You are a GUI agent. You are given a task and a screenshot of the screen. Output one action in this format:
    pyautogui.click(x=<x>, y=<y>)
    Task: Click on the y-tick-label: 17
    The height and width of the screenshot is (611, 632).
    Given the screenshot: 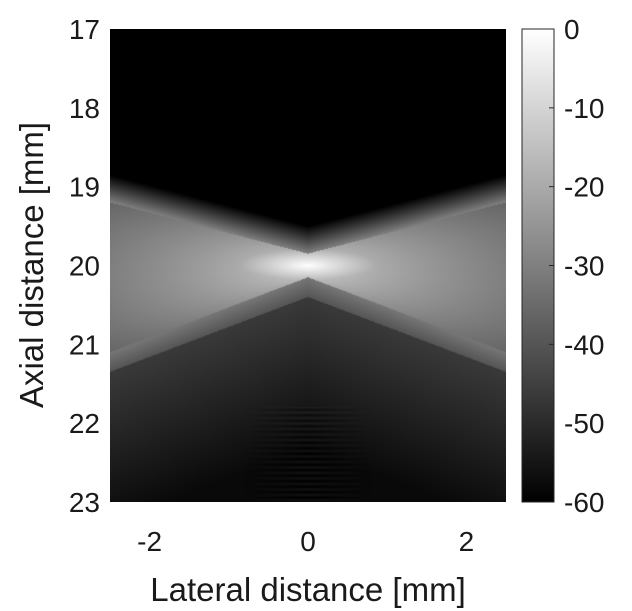 What is the action you would take?
    pyautogui.click(x=84, y=29)
    